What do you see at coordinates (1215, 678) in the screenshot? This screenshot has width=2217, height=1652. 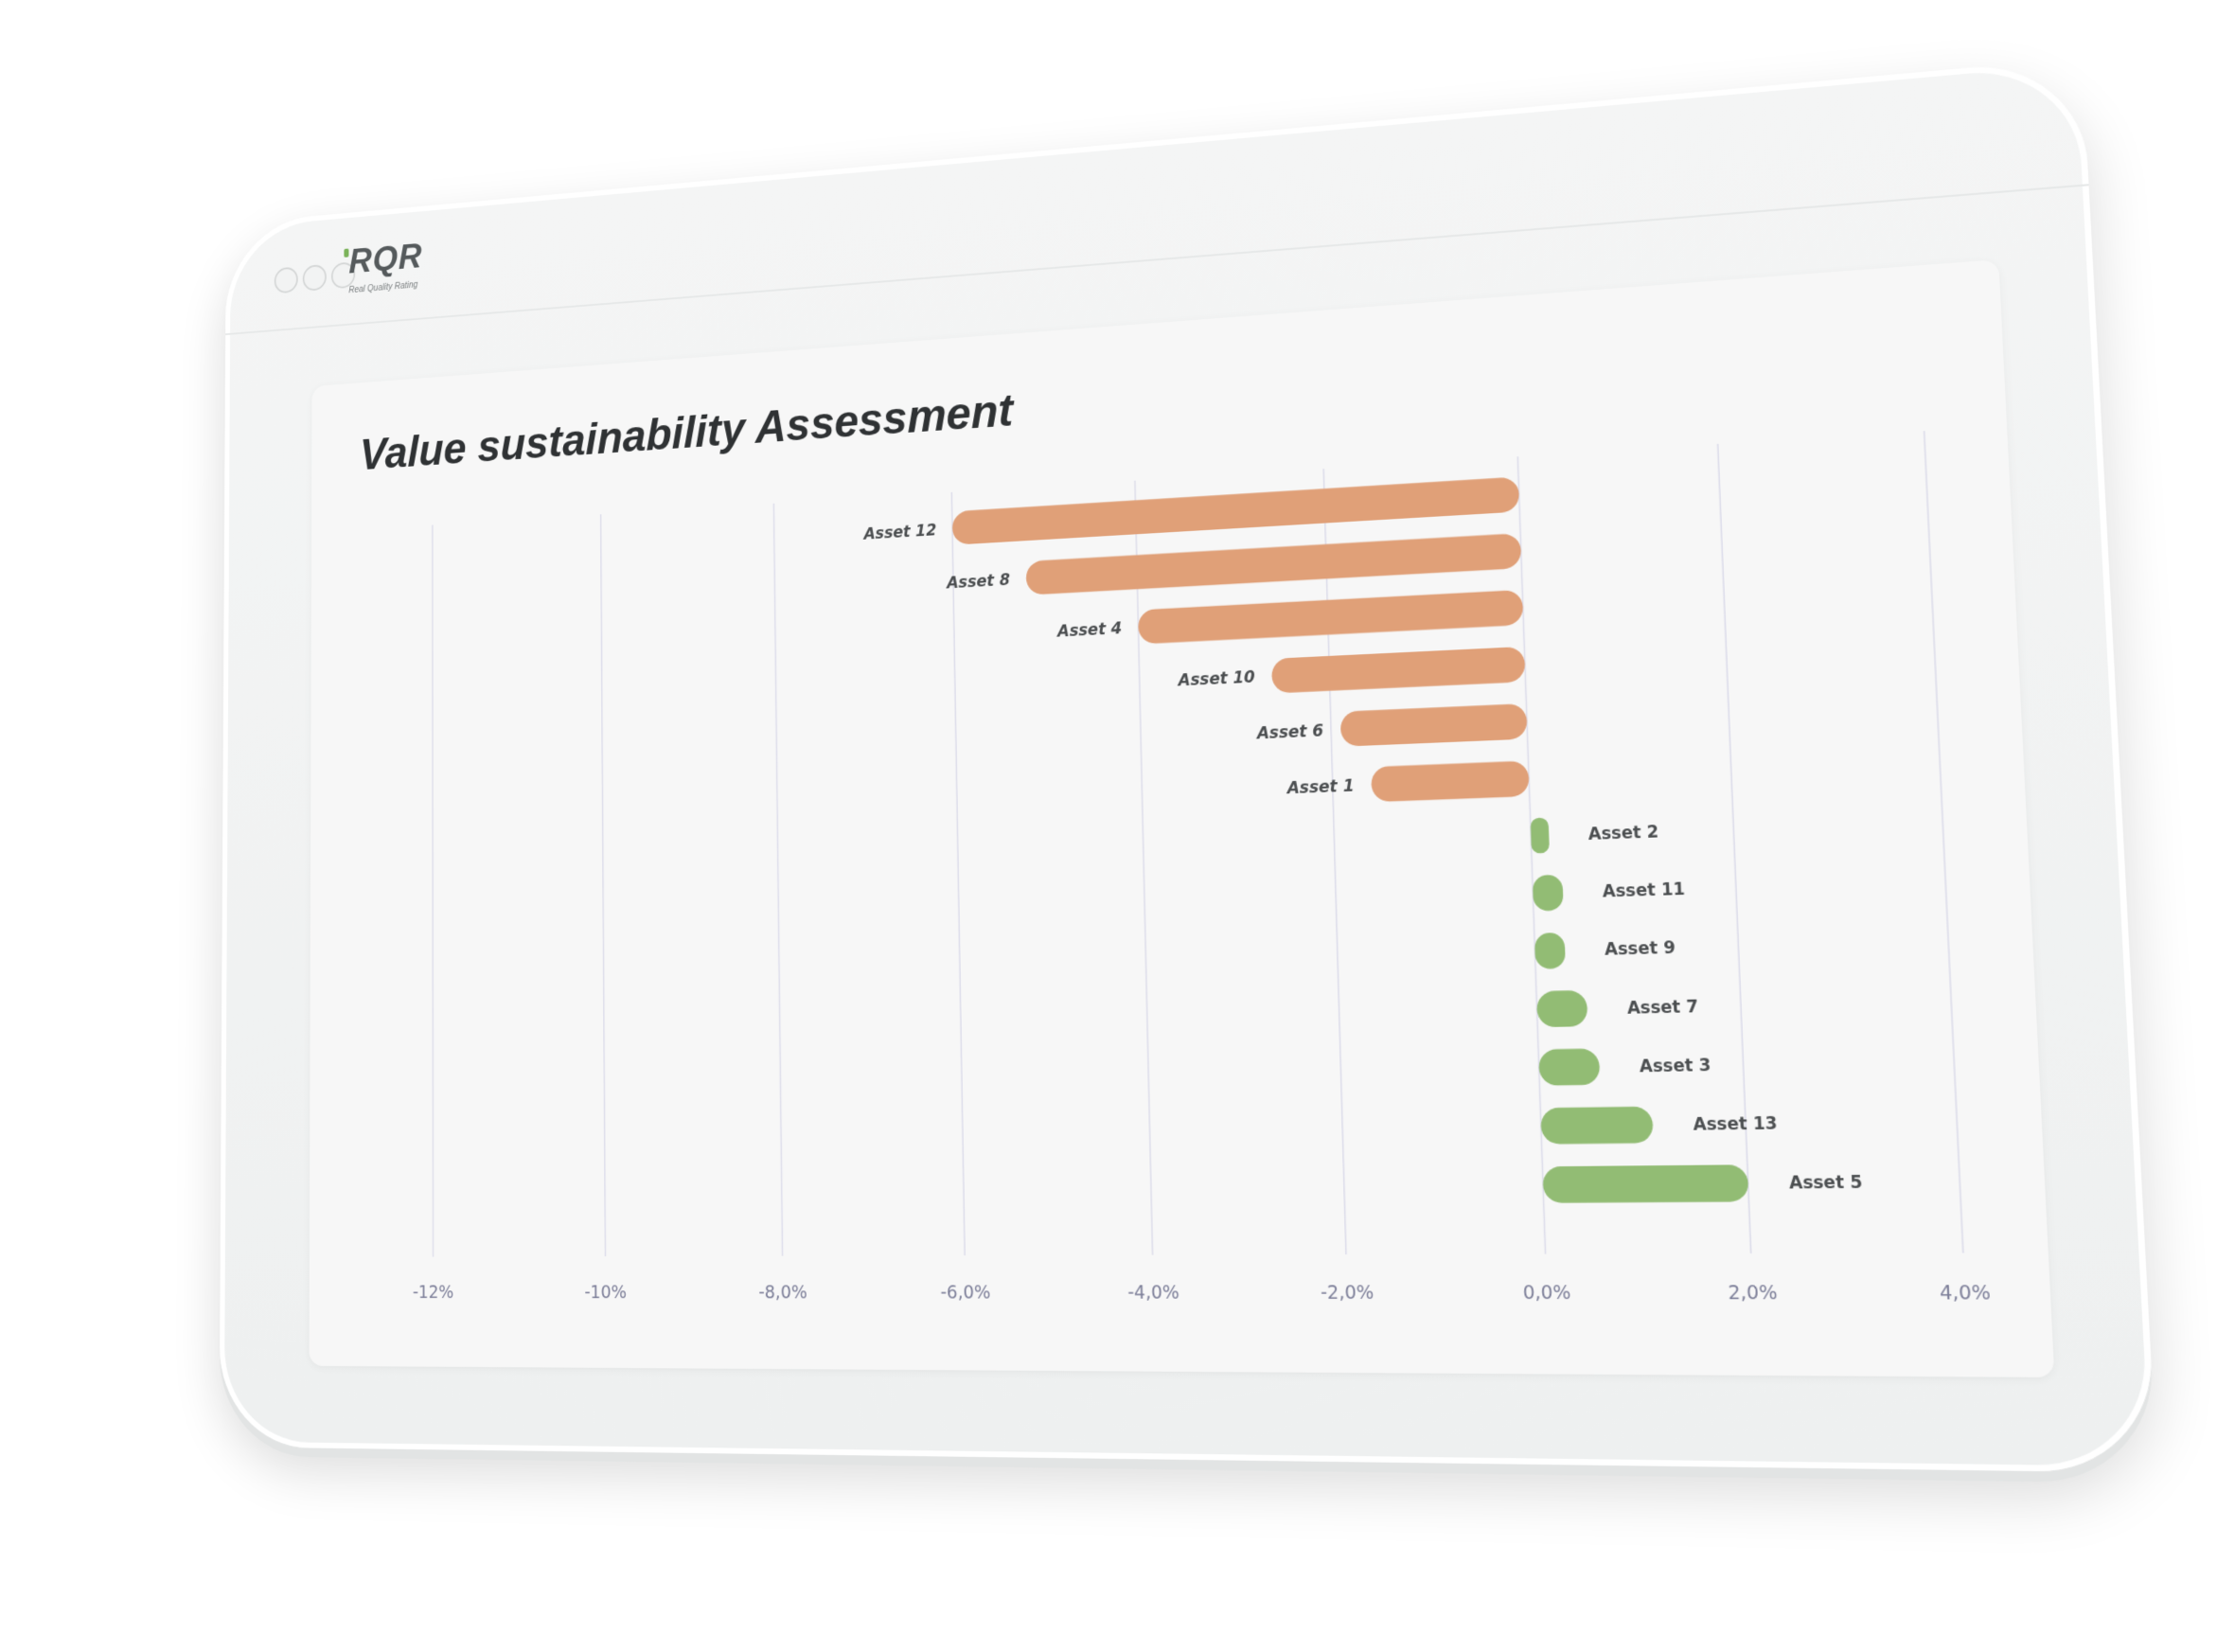 I see `bar-label: Asset 10` at bounding box center [1215, 678].